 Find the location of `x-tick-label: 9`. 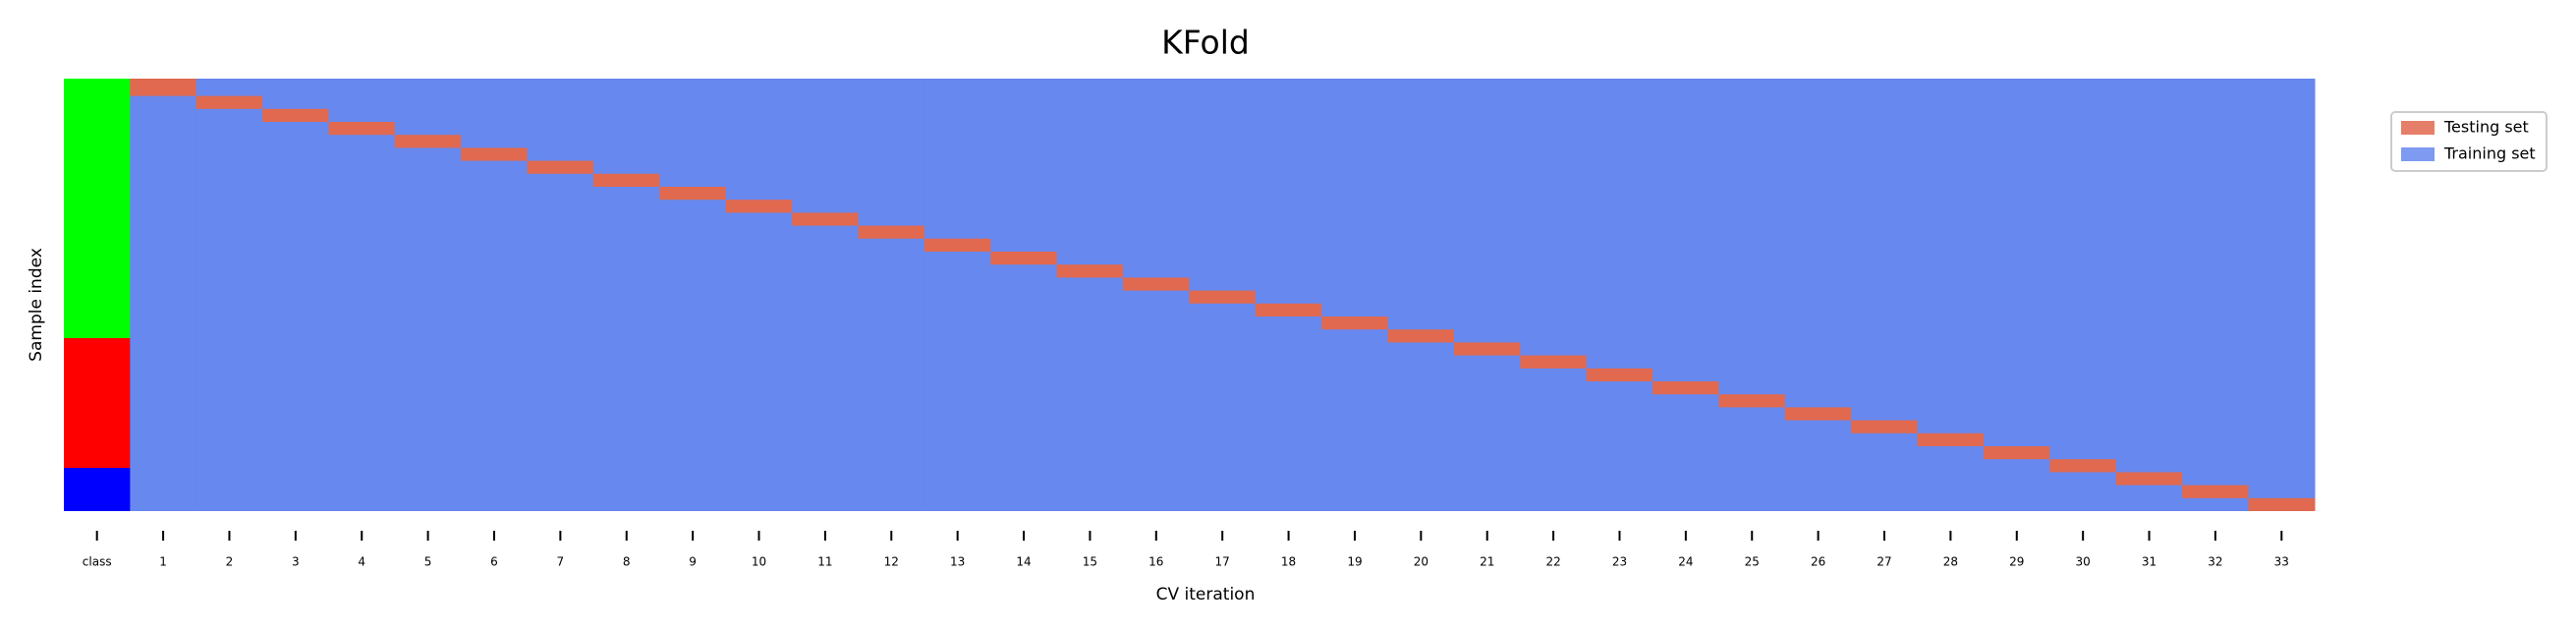

x-tick-label: 9 is located at coordinates (693, 562).